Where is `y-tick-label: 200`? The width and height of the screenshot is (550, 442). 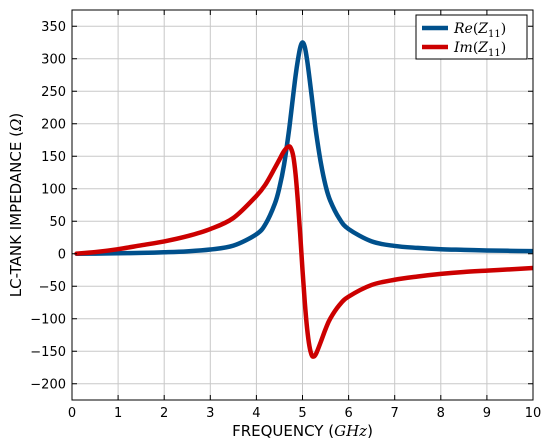
y-tick-label: 200 is located at coordinates (53, 124).